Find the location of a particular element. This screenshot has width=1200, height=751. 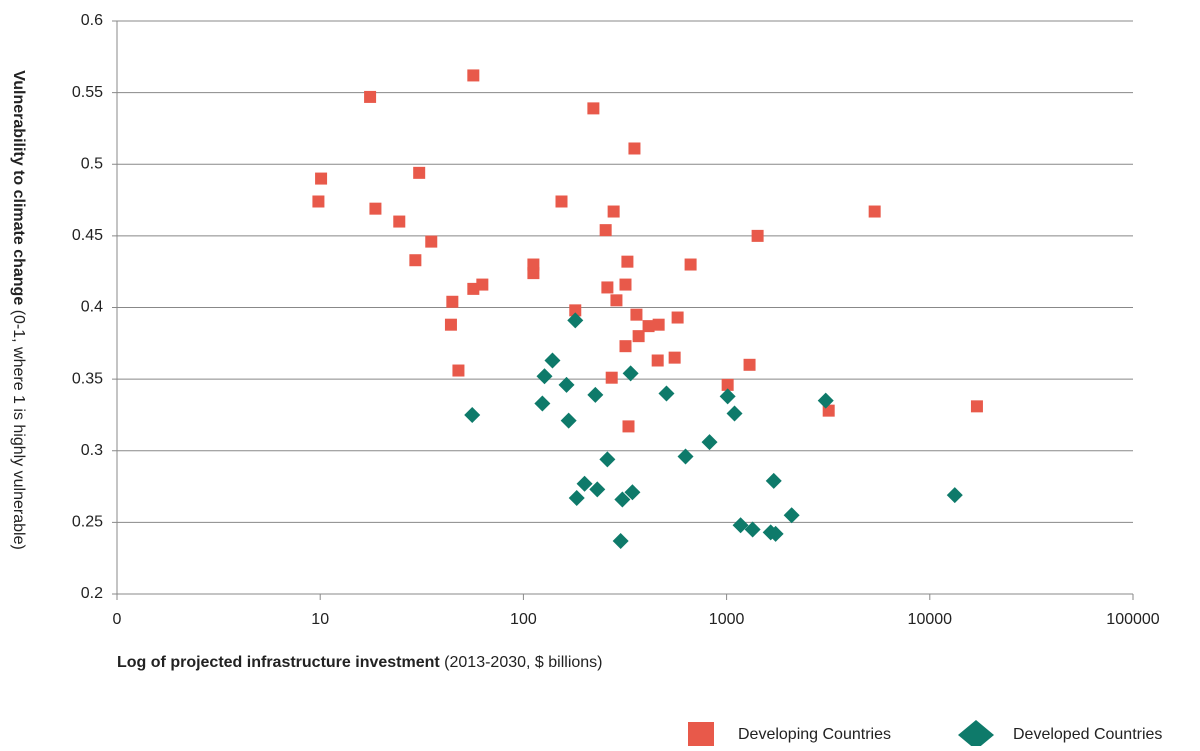

y-axis-label-note: (0-1, where 1 is highly vulnerable) is located at coordinates (18, 430).